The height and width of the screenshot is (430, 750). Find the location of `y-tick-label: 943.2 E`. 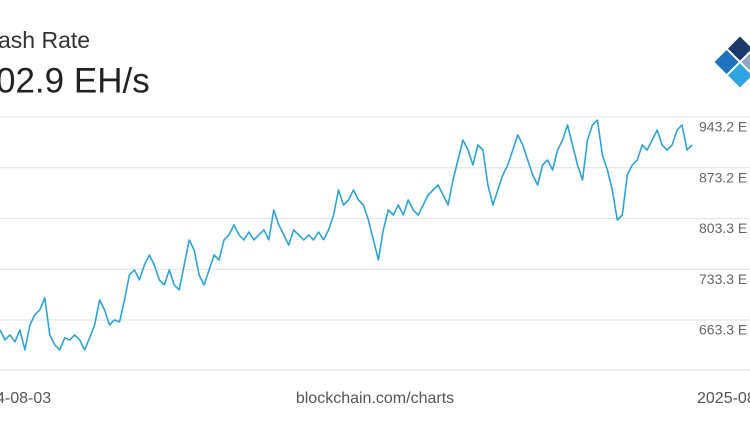

y-tick-label: 943.2 E is located at coordinates (723, 127).